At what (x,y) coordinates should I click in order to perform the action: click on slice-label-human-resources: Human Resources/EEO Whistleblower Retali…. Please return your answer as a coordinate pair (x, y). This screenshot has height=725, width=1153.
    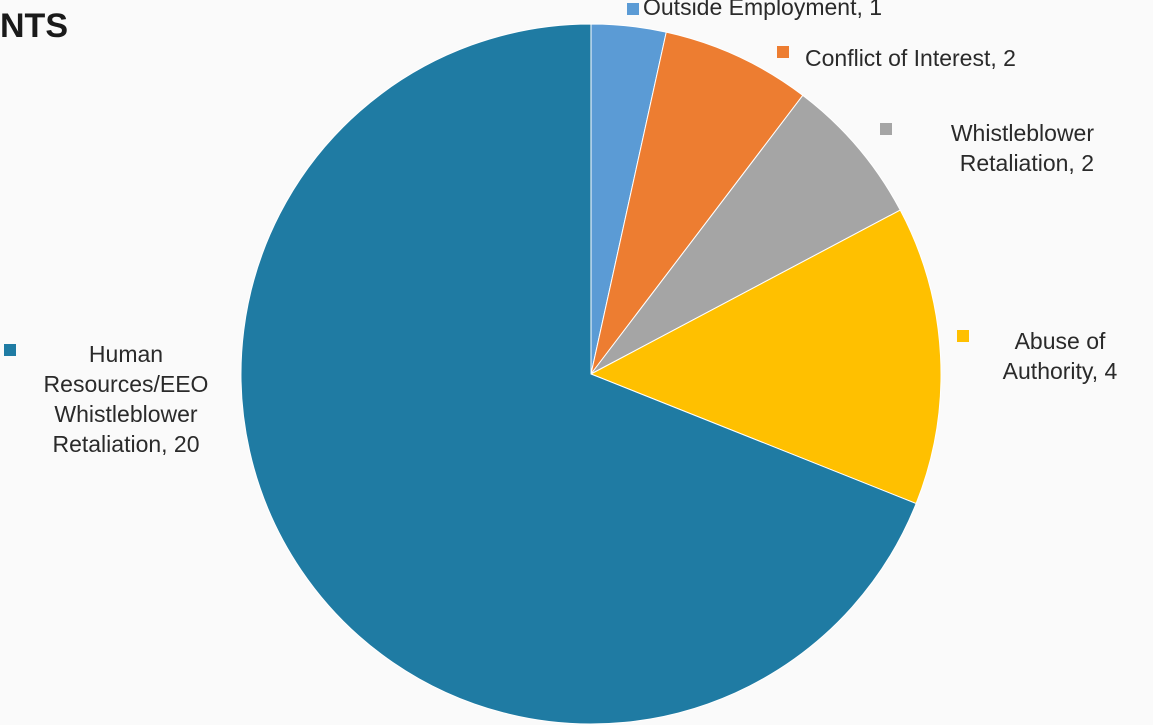
    Looking at the image, I should click on (116, 399).